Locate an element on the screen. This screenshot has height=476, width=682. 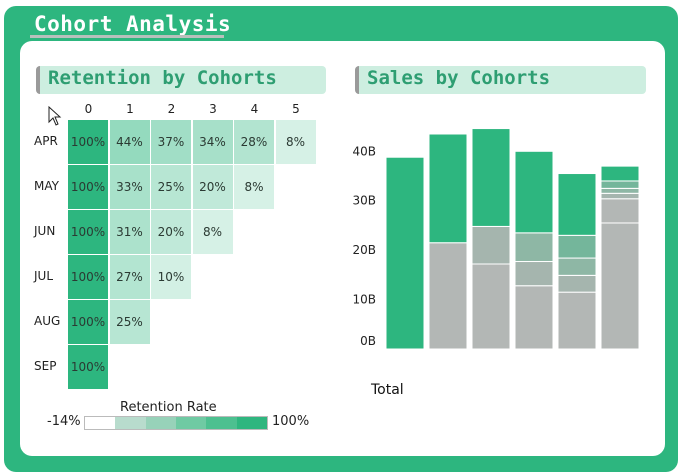
cohort-row-header: SEP is located at coordinates (45, 366).